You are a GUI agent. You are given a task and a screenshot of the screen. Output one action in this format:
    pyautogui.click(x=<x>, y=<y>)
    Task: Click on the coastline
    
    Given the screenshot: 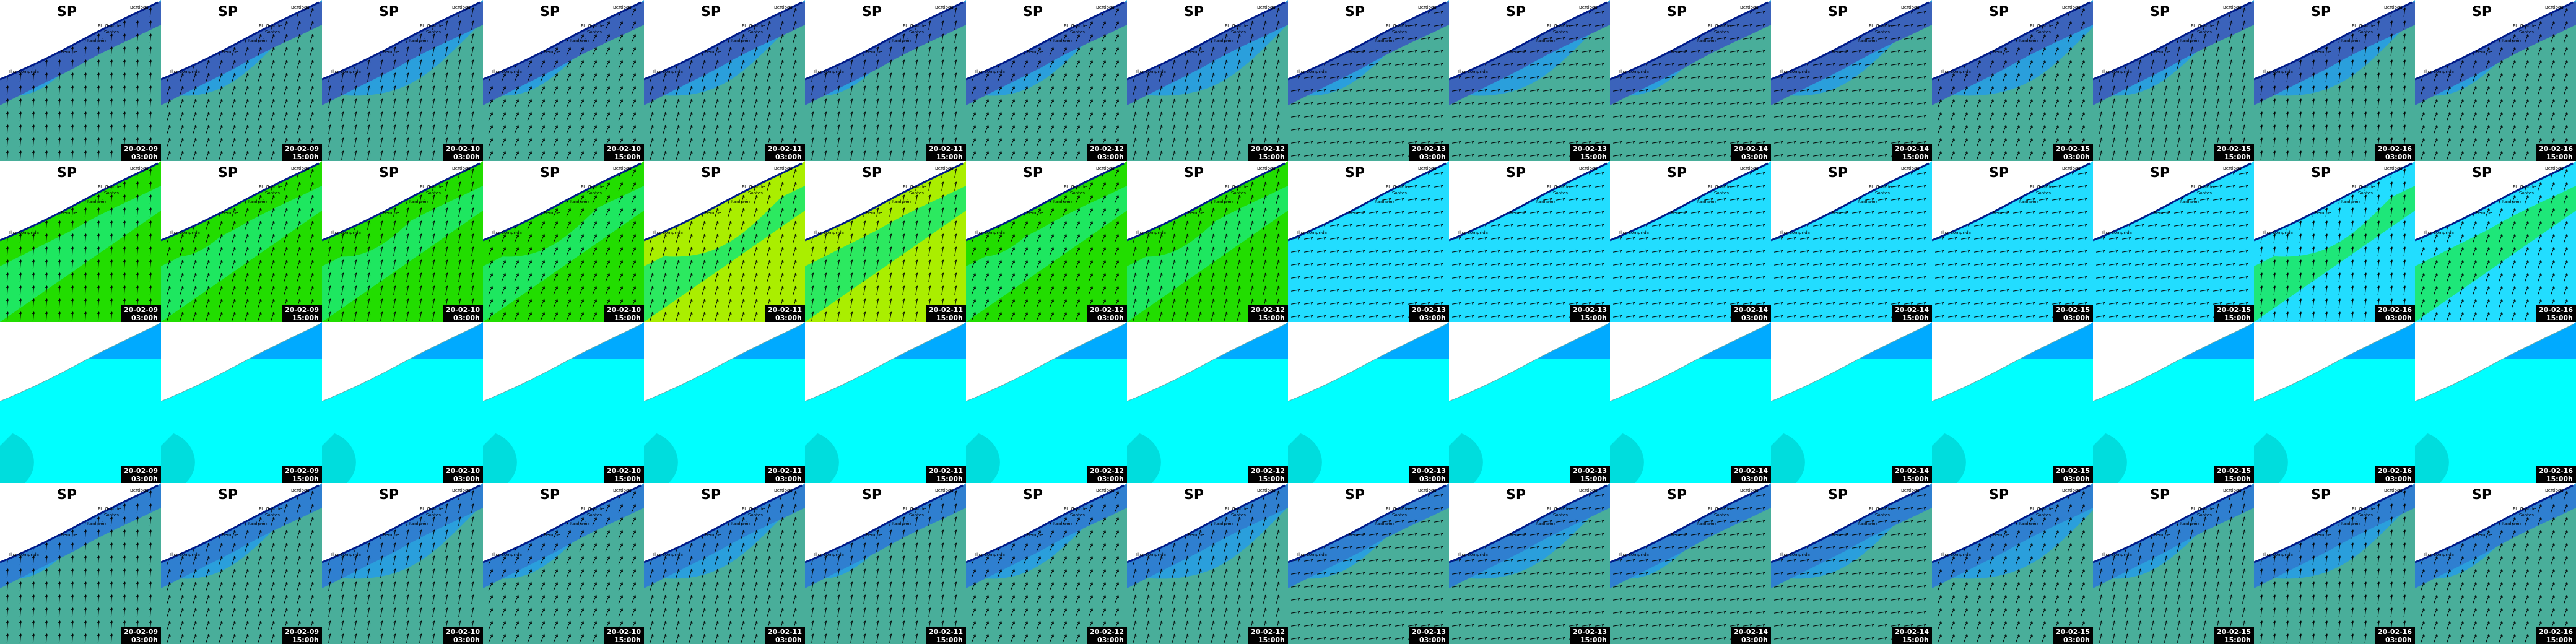 What is the action you would take?
    pyautogui.click(x=1689, y=40)
    